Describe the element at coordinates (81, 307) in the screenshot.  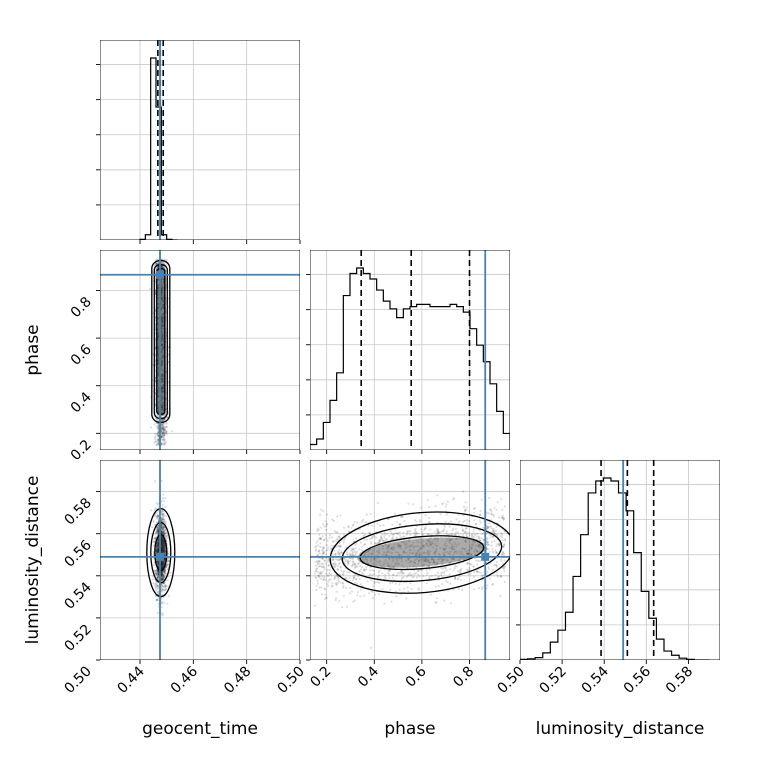
I see `y-tick-label-phase-3: 0.8` at that location.